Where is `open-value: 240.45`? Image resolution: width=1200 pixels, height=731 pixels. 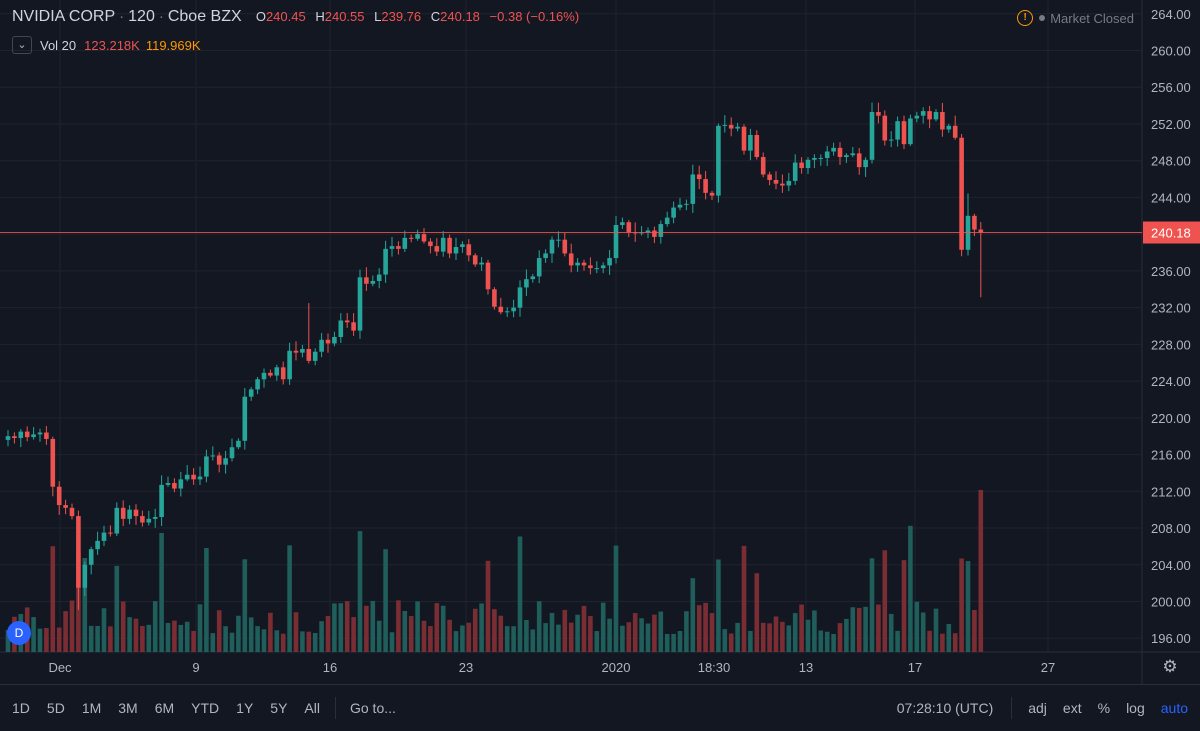
open-value: 240.45 is located at coordinates (285, 16).